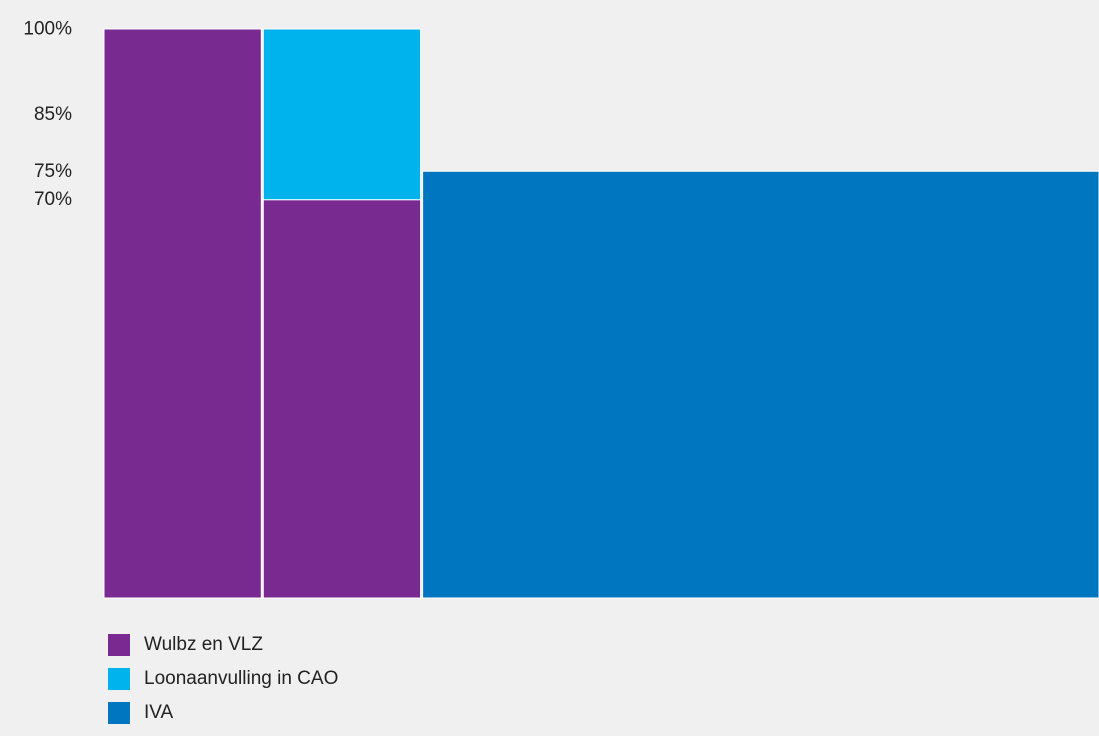 Image resolution: width=1099 pixels, height=736 pixels. I want to click on legend-item-wulbz: Wulbz en VLZ, so click(223, 645).